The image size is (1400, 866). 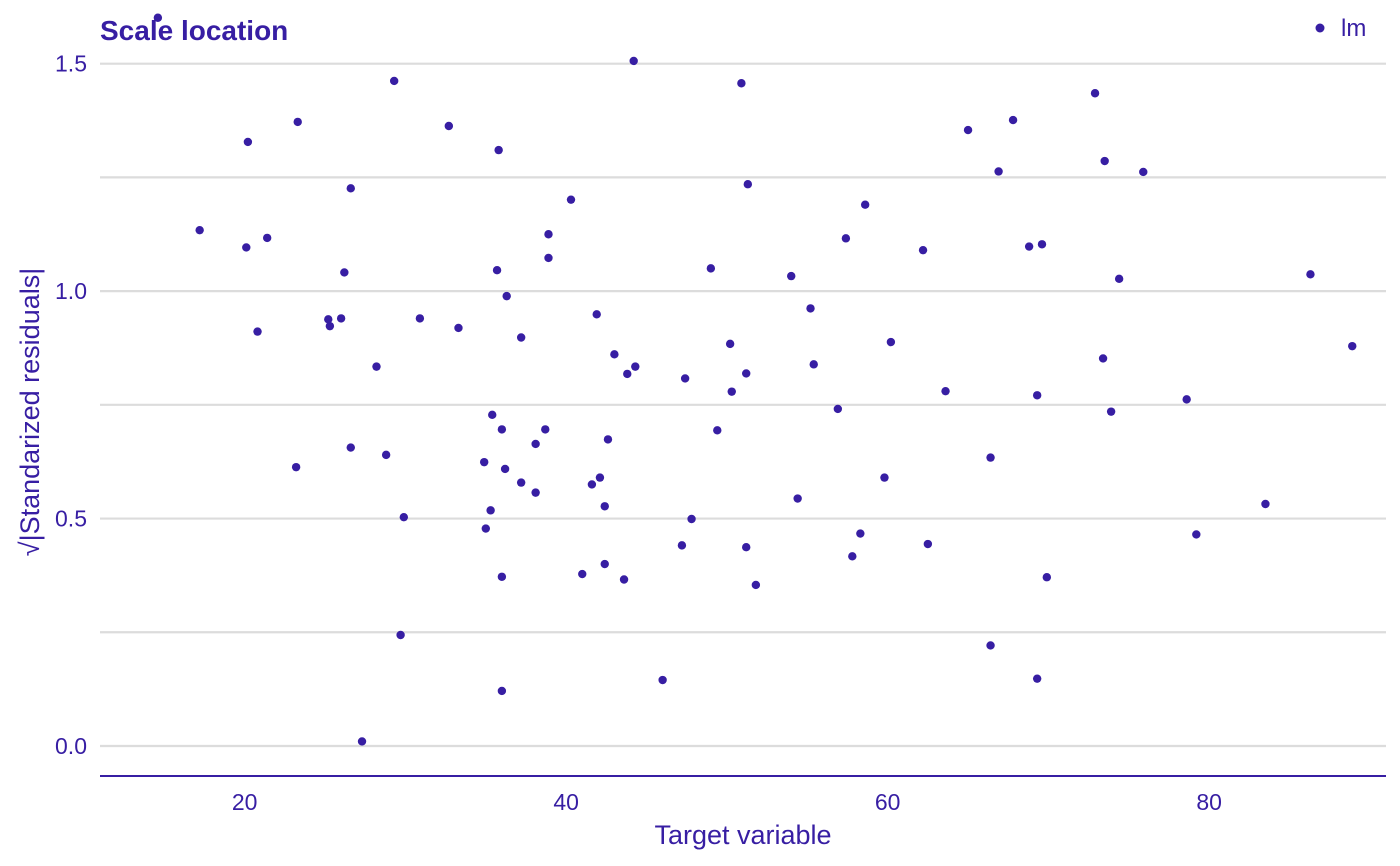 I want to click on legend-label-lm: lm, so click(x=1353, y=28).